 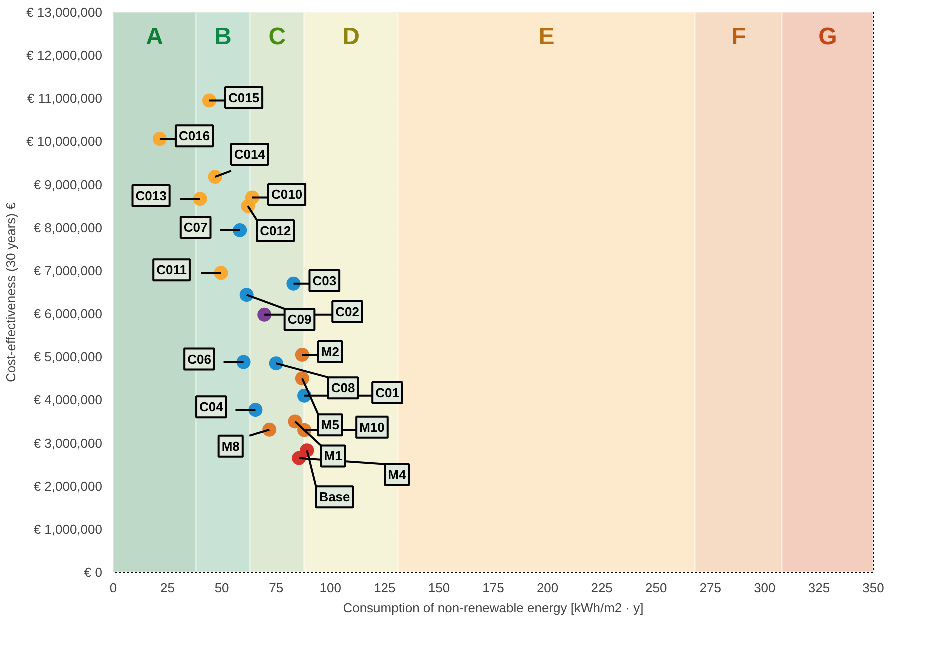 What do you see at coordinates (334, 497) in the screenshot?
I see `annotation: Base` at bounding box center [334, 497].